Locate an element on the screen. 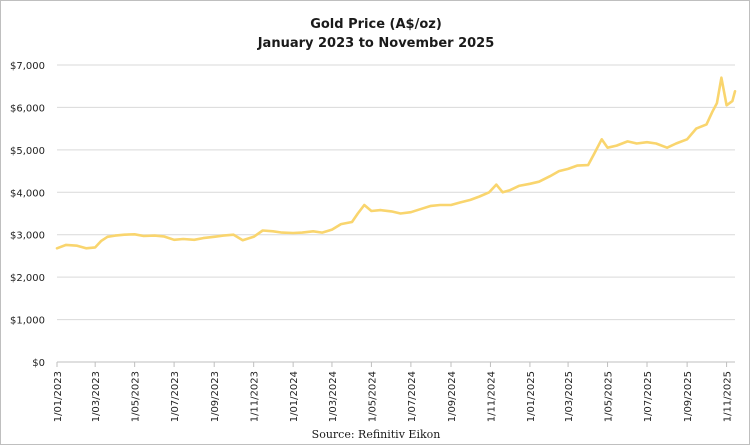 The height and width of the screenshot is (446, 750). x-tick-label: 1/09/2025 is located at coordinates (688, 396).